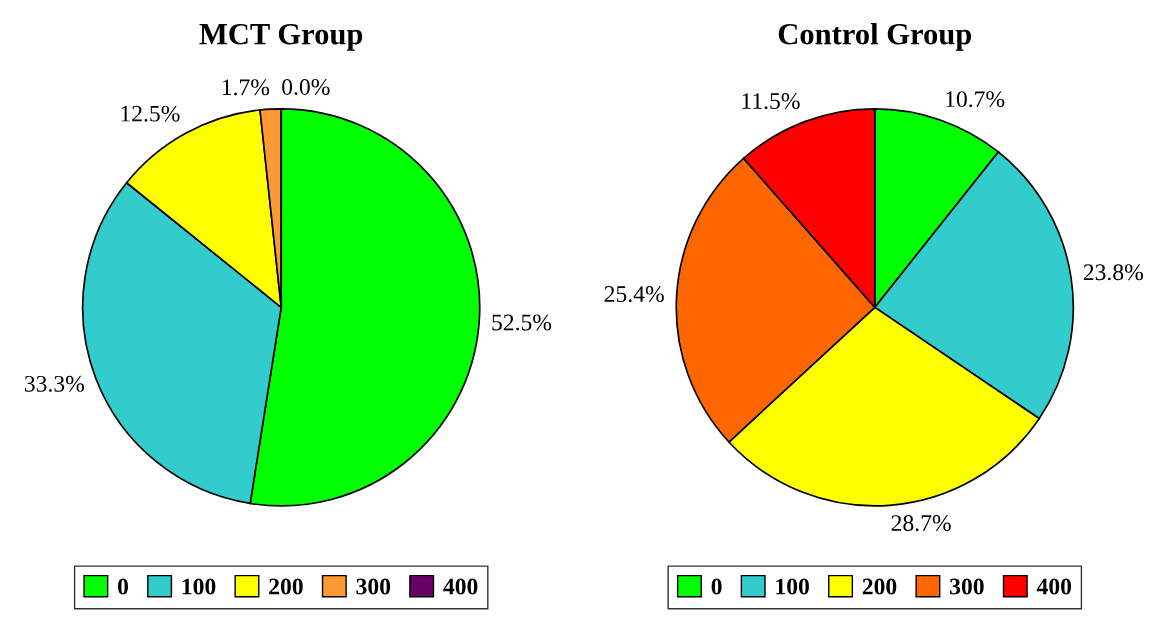  I want to click on data-label: 11.5%, so click(771, 101).